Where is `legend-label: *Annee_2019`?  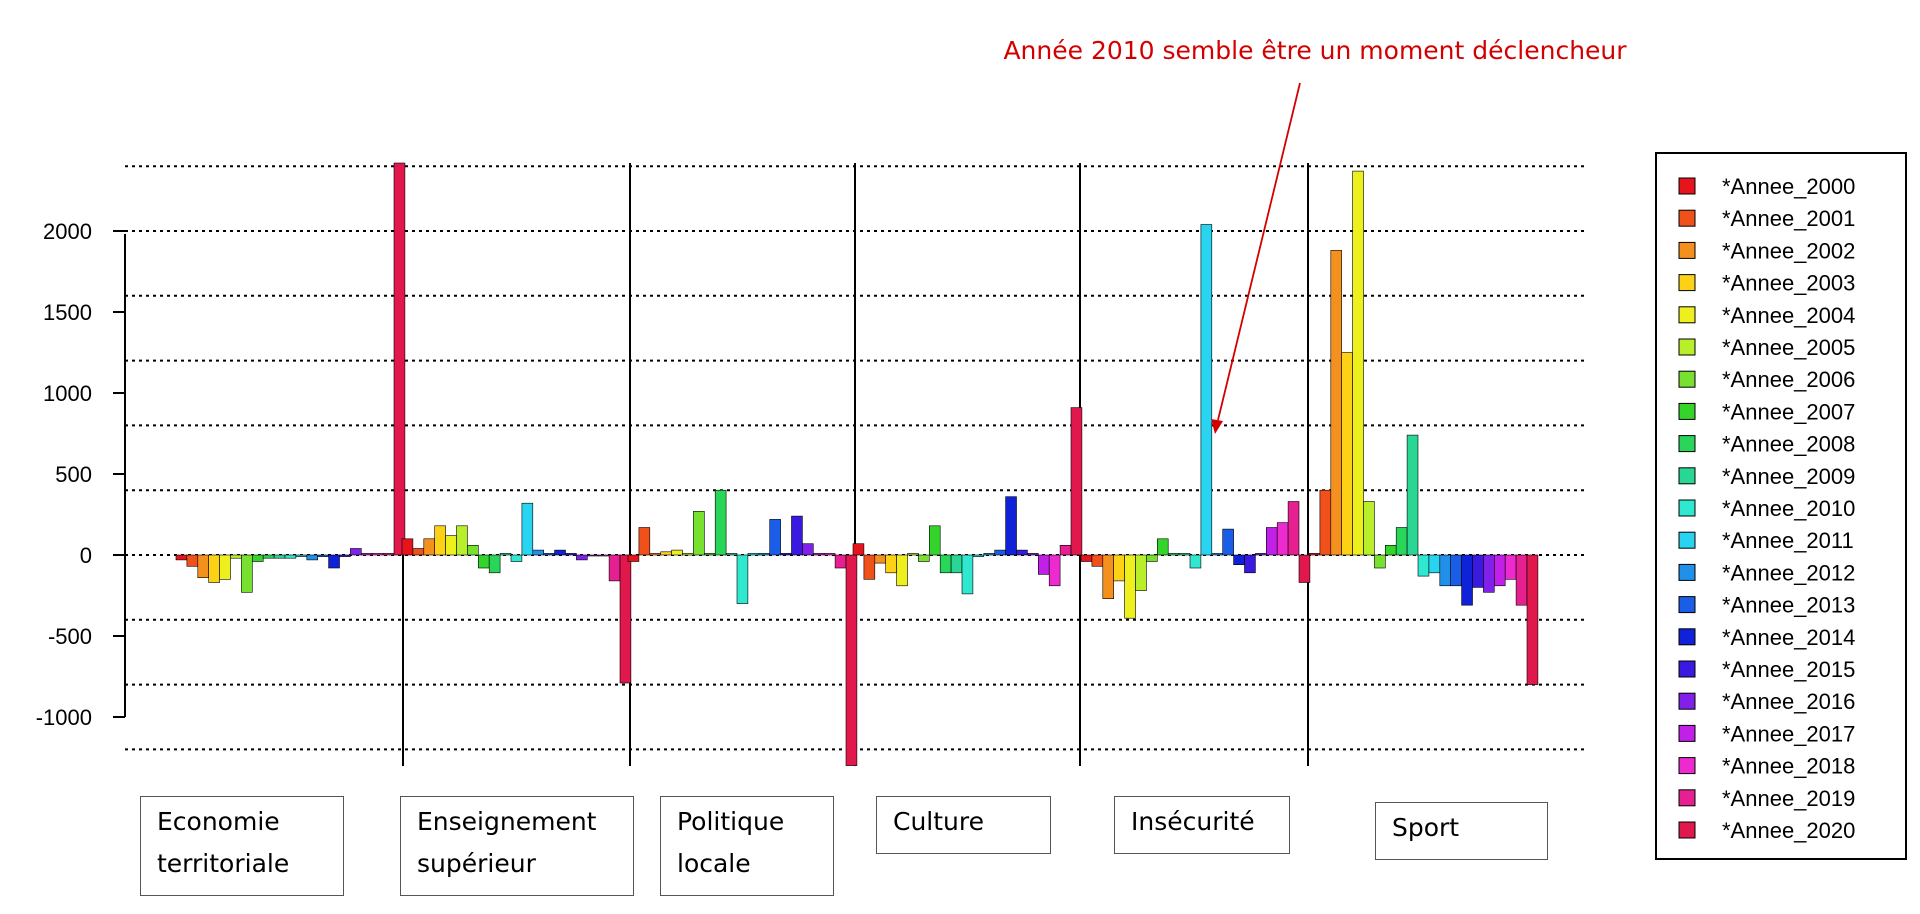 legend-label: *Annee_2019 is located at coordinates (1788, 798).